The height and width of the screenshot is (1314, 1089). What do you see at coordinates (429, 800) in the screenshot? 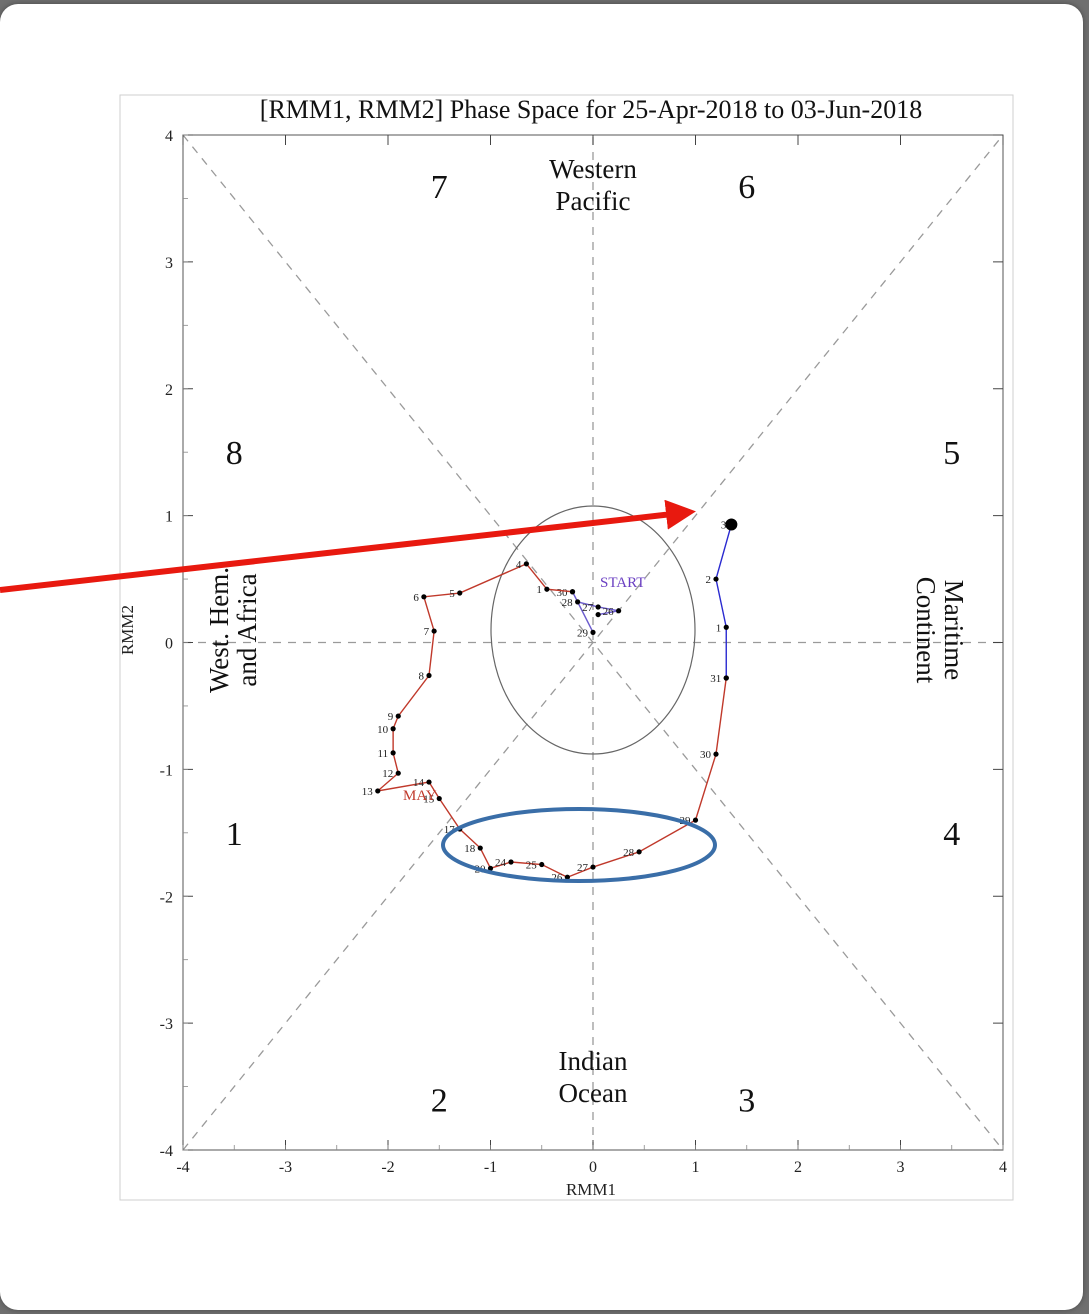
I see `data-point-label: 15` at bounding box center [429, 800].